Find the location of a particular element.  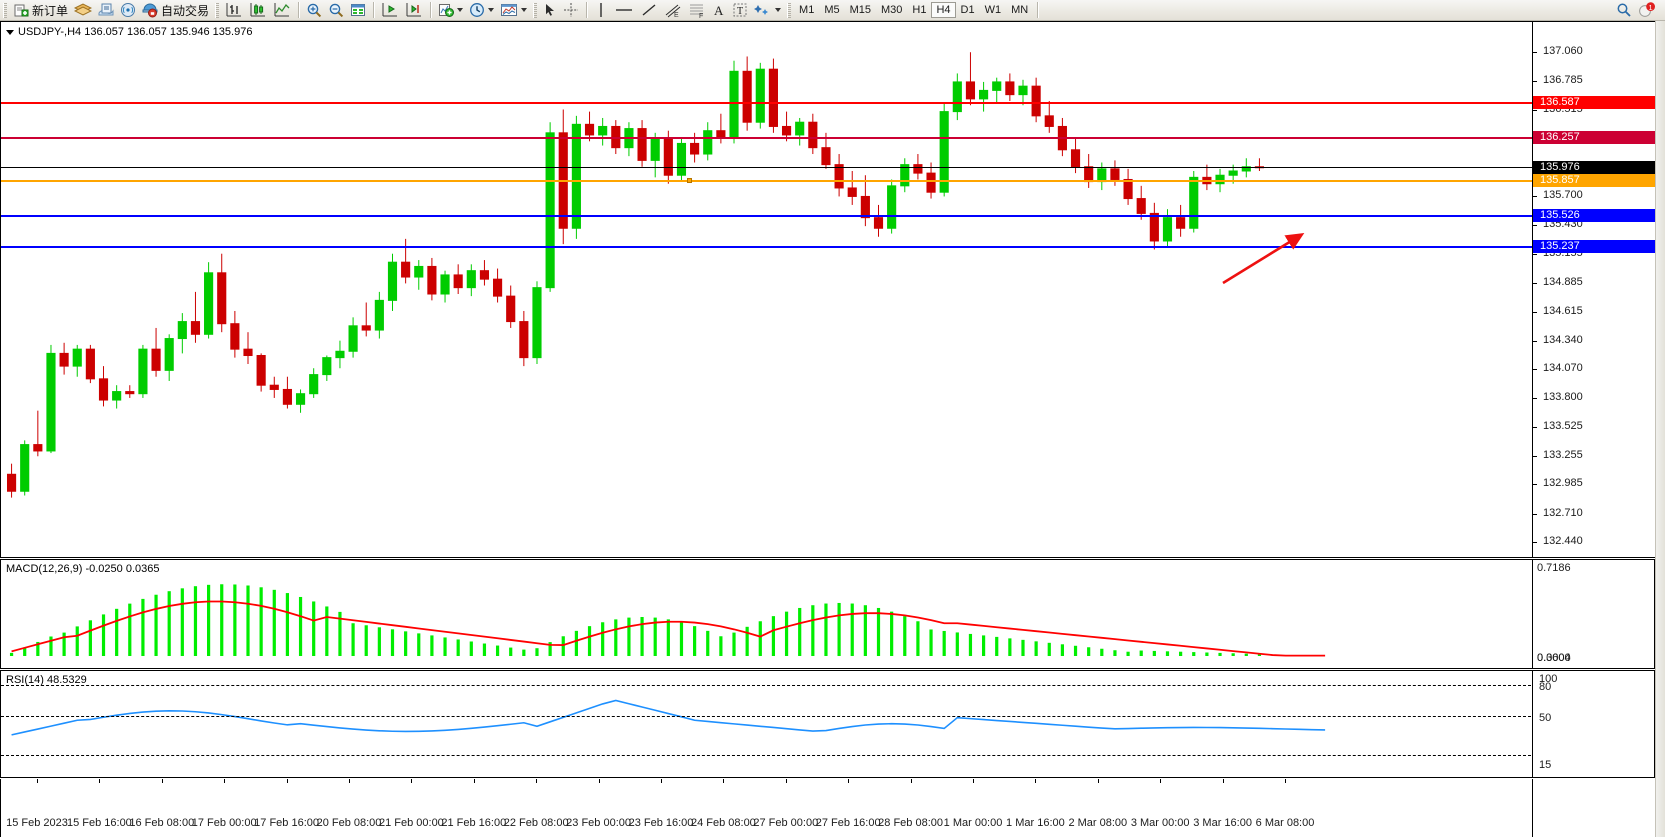

templates-button is located at coordinates (513, 10).